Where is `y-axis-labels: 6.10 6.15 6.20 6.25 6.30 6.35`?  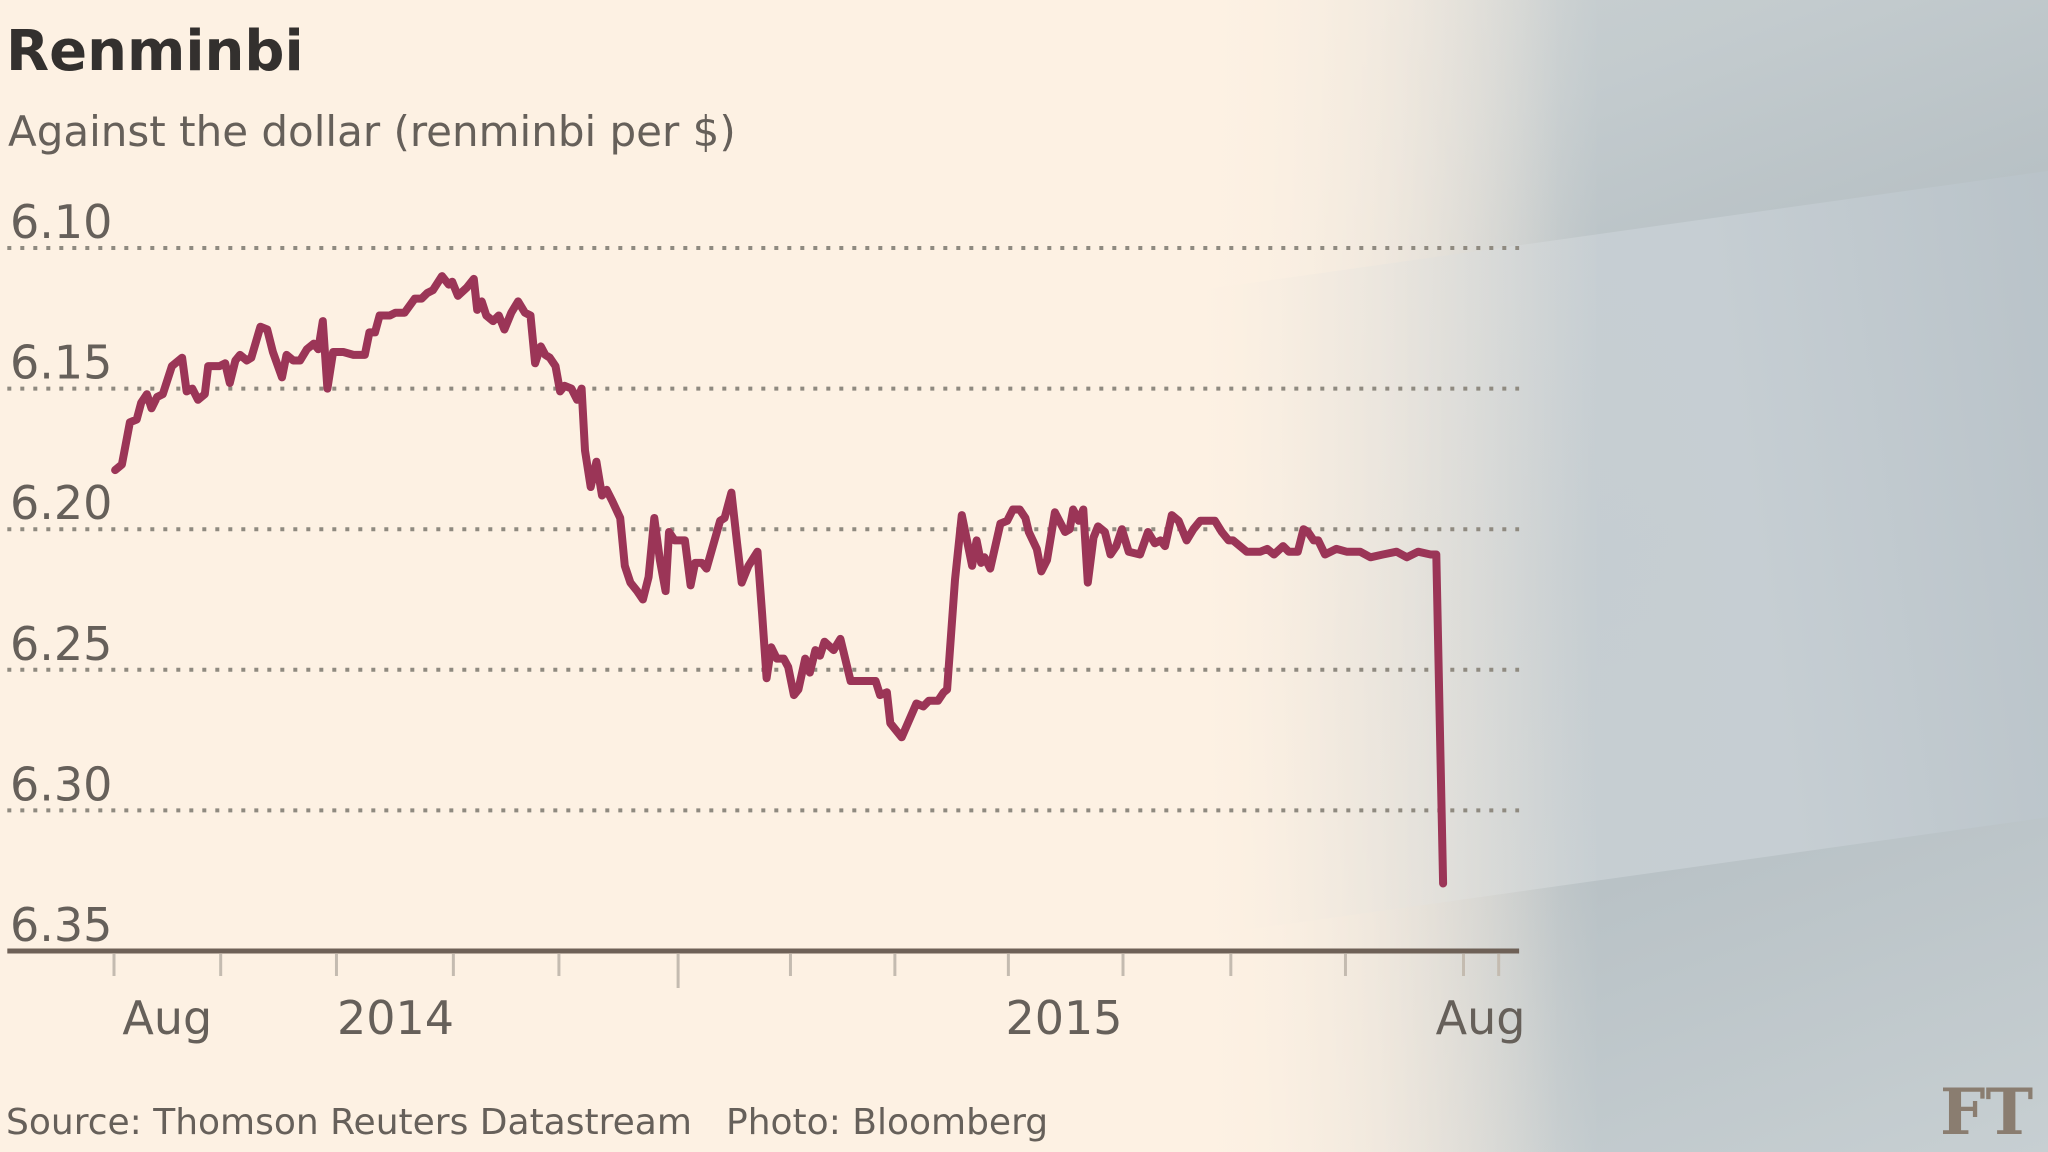
y-axis-labels: 6.10 6.15 6.20 6.25 6.30 6.35 is located at coordinates (61, 573).